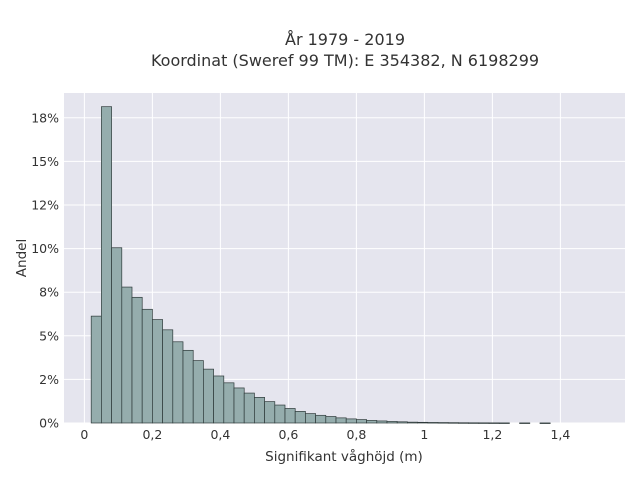 This screenshot has height=480, width=640. Describe the element at coordinates (45, 204) in the screenshot. I see `y-tick-label: 12%` at that location.